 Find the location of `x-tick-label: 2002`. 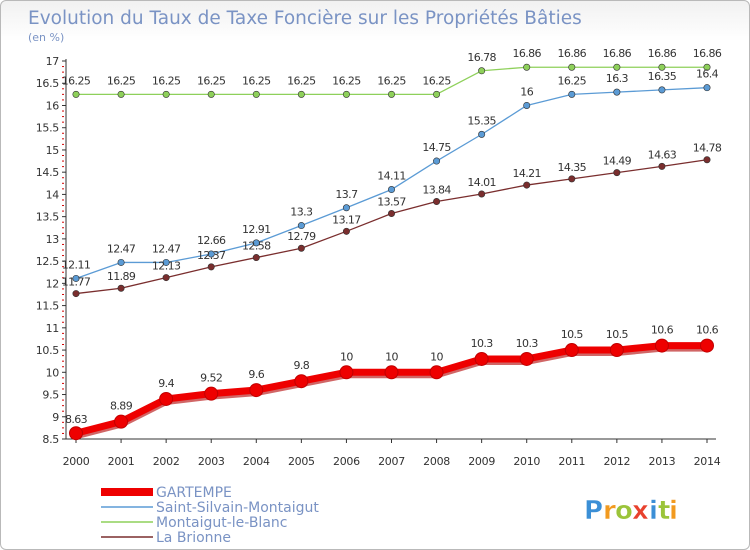

x-tick-label: 2002 is located at coordinates (166, 461).